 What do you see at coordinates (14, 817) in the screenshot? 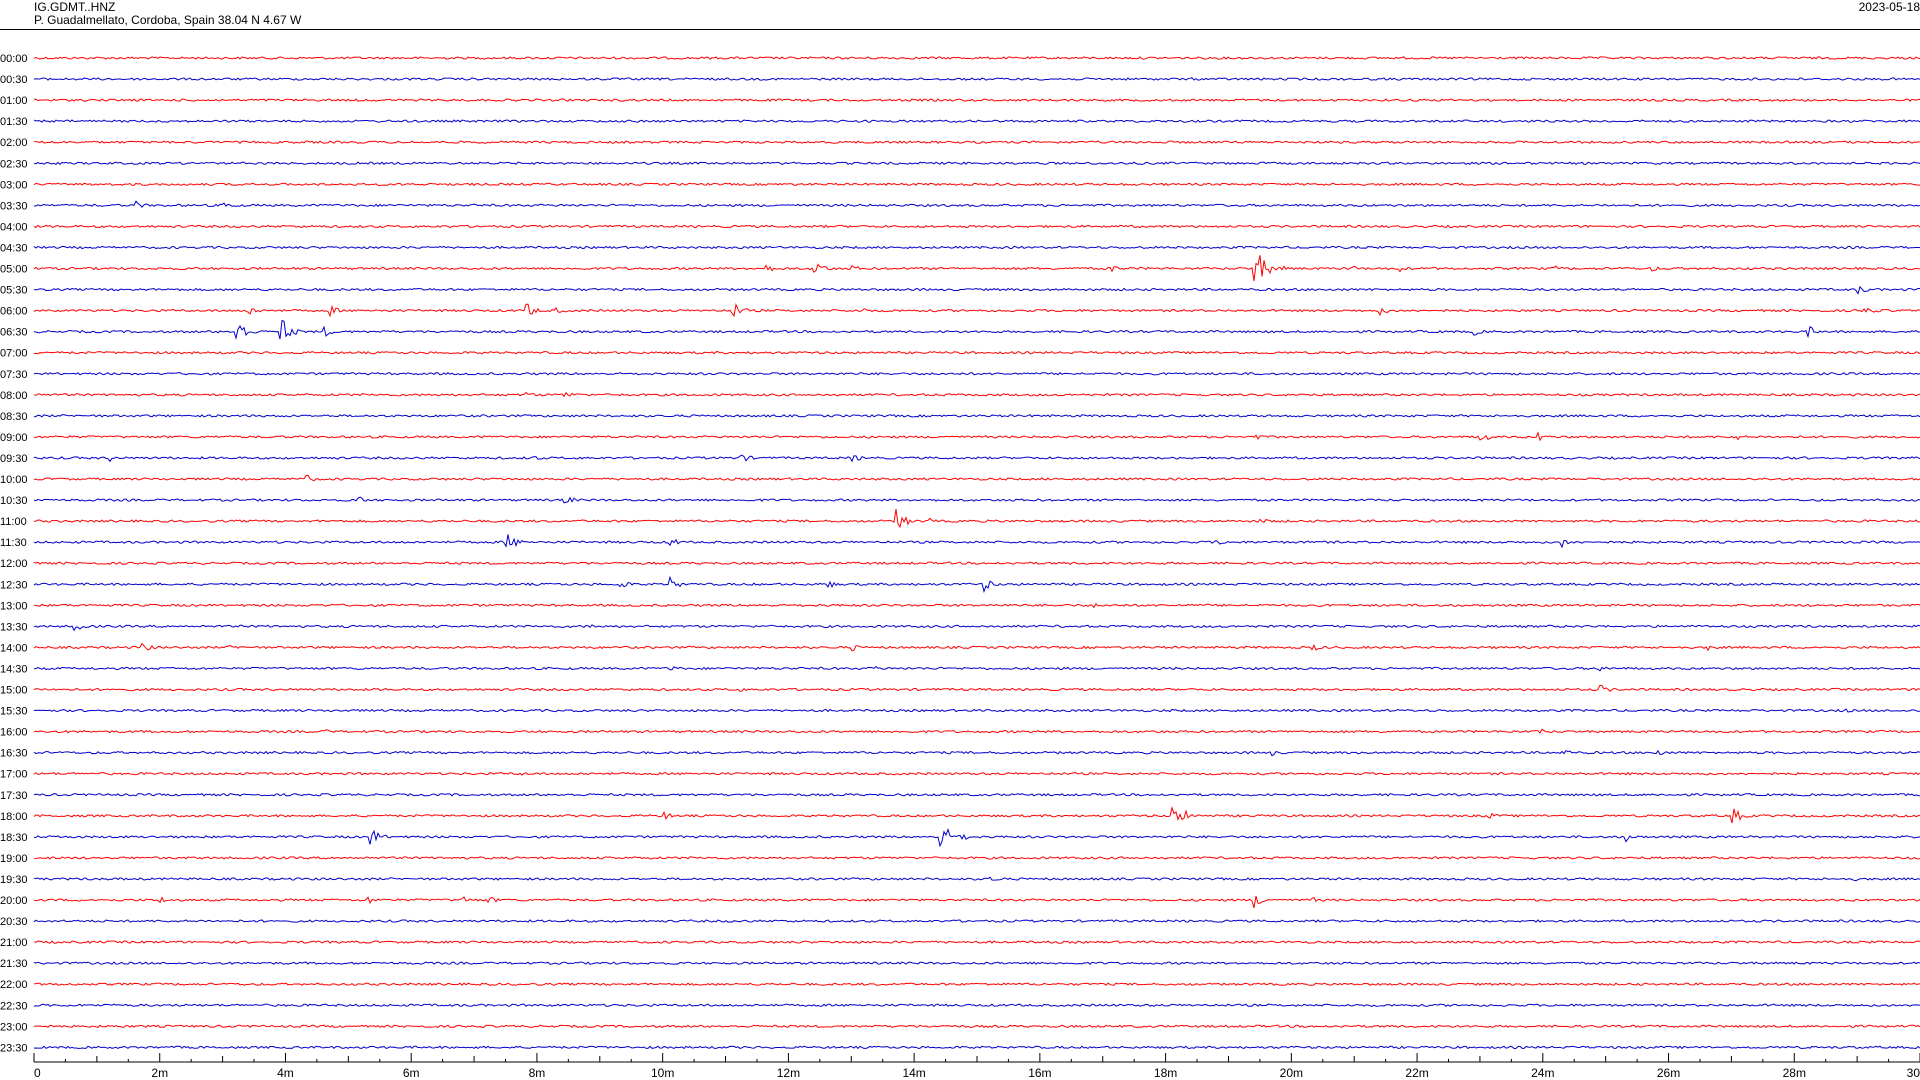
I see `row-time-label: 18:00` at bounding box center [14, 817].